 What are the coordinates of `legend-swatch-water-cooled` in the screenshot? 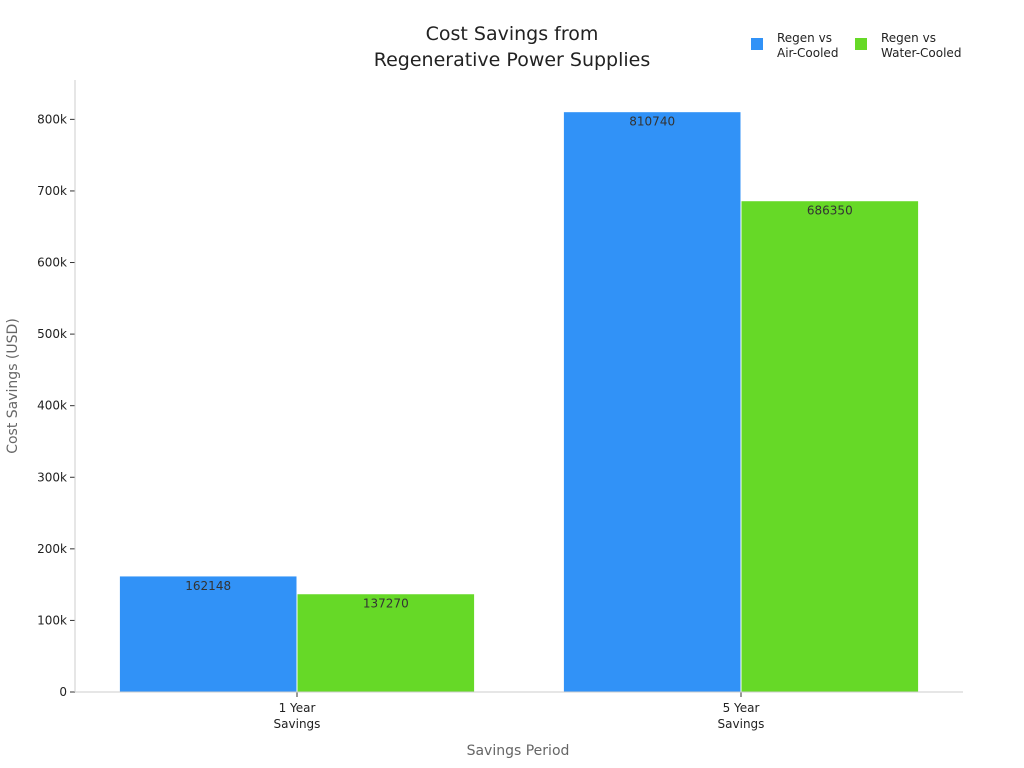 It's located at (861, 44).